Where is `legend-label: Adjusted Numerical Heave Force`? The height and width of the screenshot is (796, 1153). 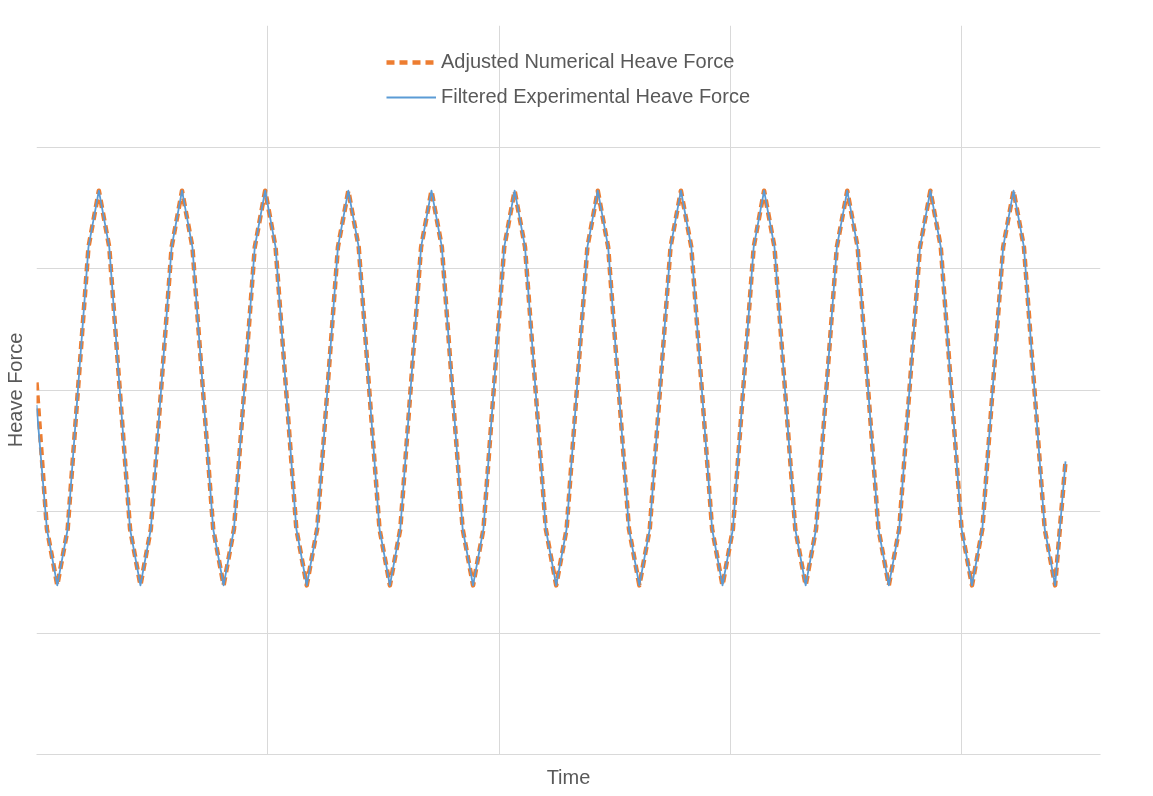
legend-label: Adjusted Numerical Heave Force is located at coordinates (587, 61).